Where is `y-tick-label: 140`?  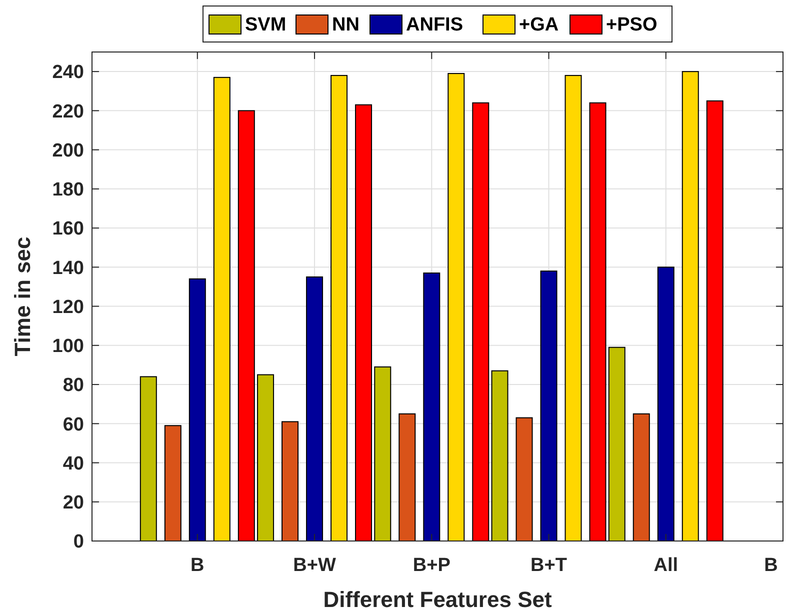 y-tick-label: 140 is located at coordinates (68, 268).